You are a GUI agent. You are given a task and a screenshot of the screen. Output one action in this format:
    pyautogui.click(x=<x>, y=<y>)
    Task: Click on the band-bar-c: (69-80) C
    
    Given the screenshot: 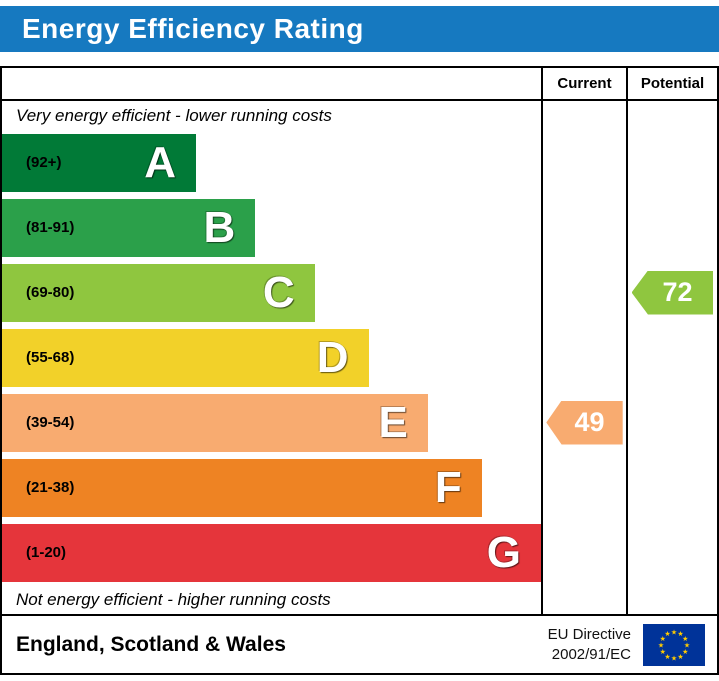 What is the action you would take?
    pyautogui.click(x=158, y=292)
    